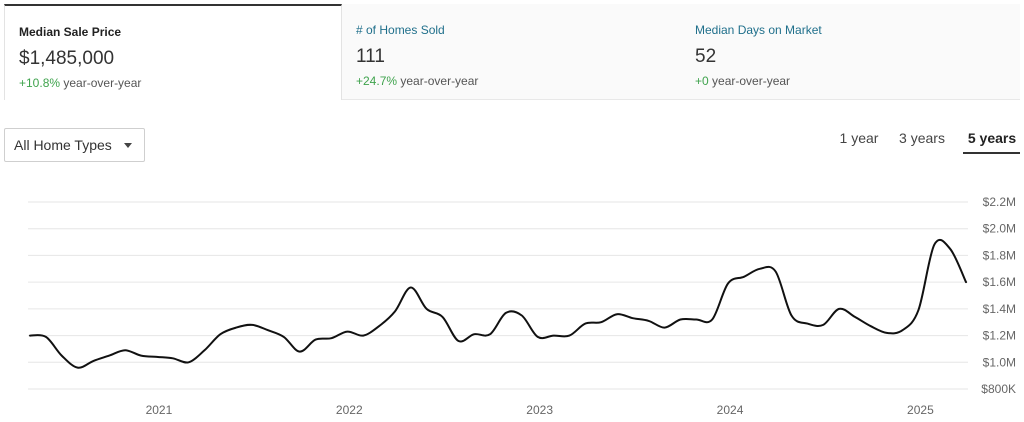 Image resolution: width=1024 pixels, height=422 pixels. Describe the element at coordinates (999, 336) in the screenshot. I see `y-tick-label: $1.2M` at that location.